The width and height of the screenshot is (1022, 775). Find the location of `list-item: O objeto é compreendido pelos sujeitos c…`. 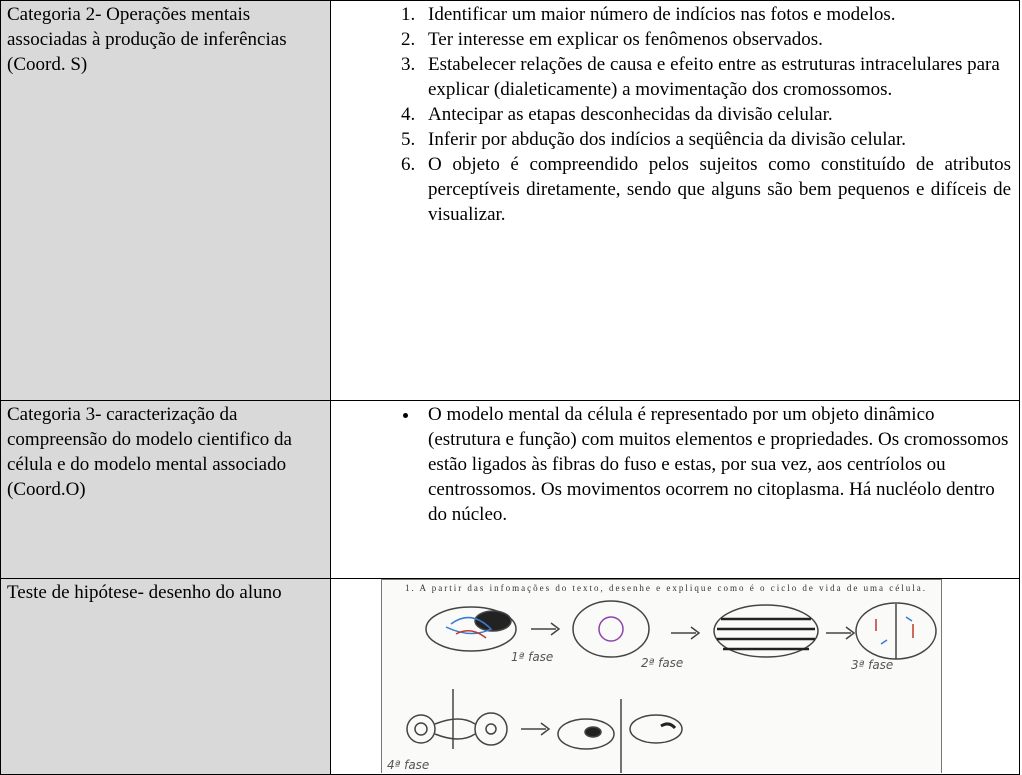

list-item: O objeto é compreendido pelos sujeitos c… is located at coordinates (715, 189).